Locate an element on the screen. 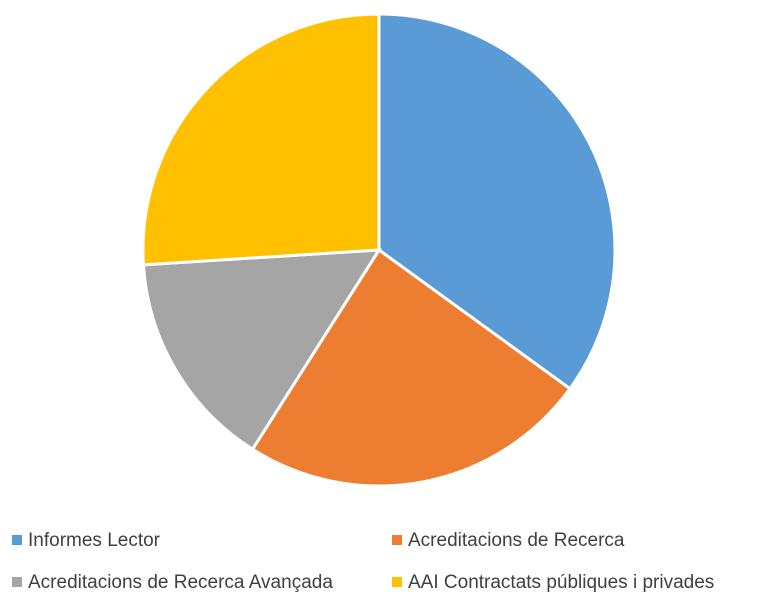 This screenshot has width=761, height=594. legend-label: AAI Contractats públiques i privades is located at coordinates (561, 582).